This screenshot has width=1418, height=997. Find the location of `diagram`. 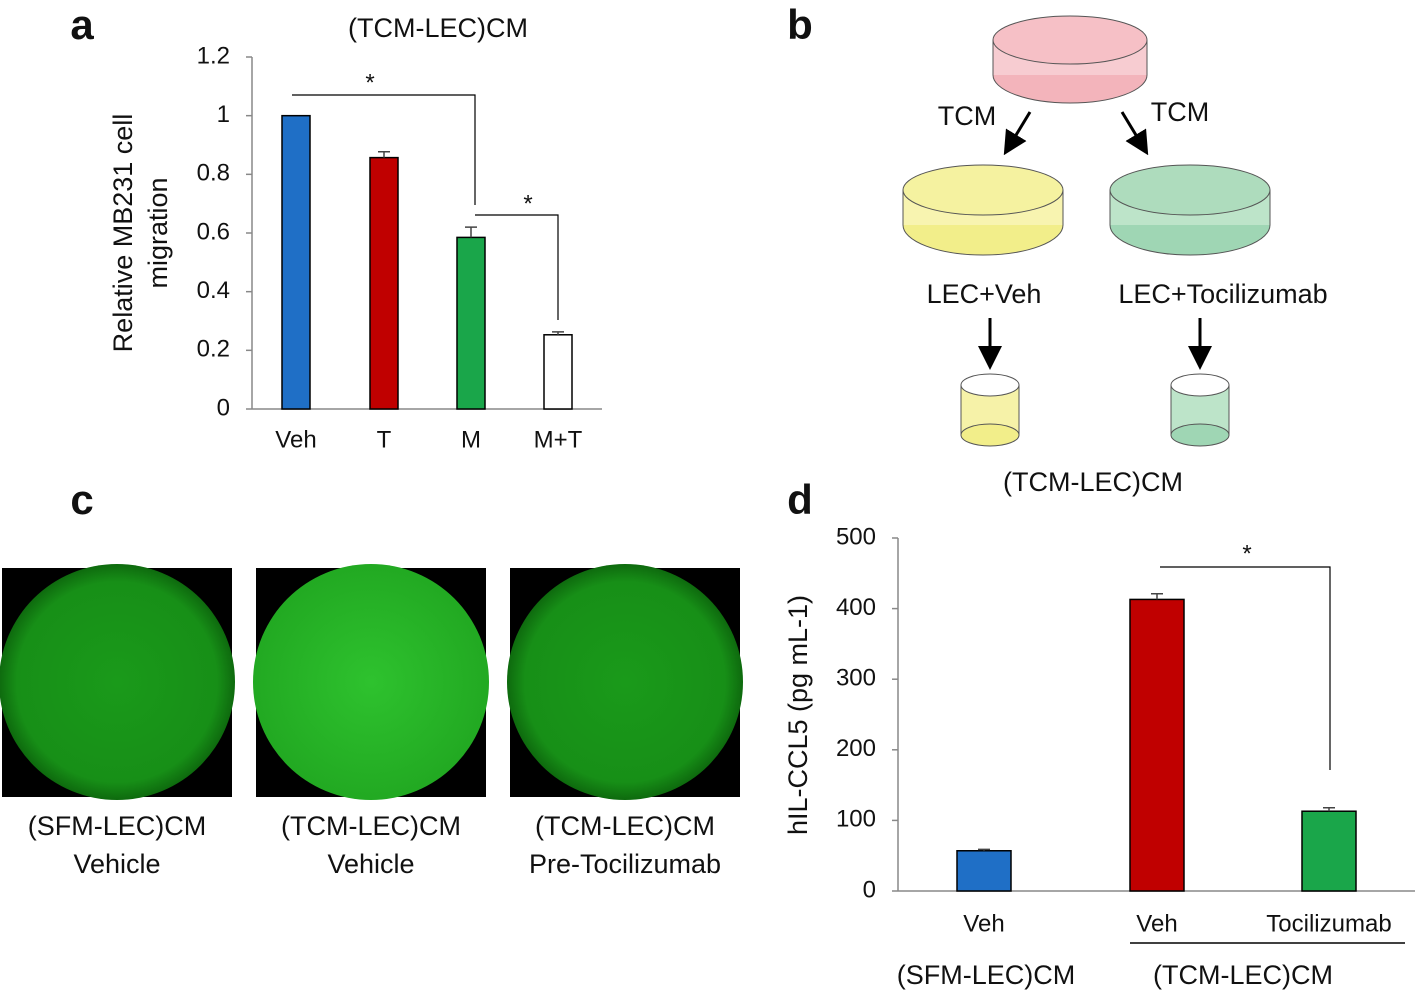

diagram is located at coordinates (1086, 231).